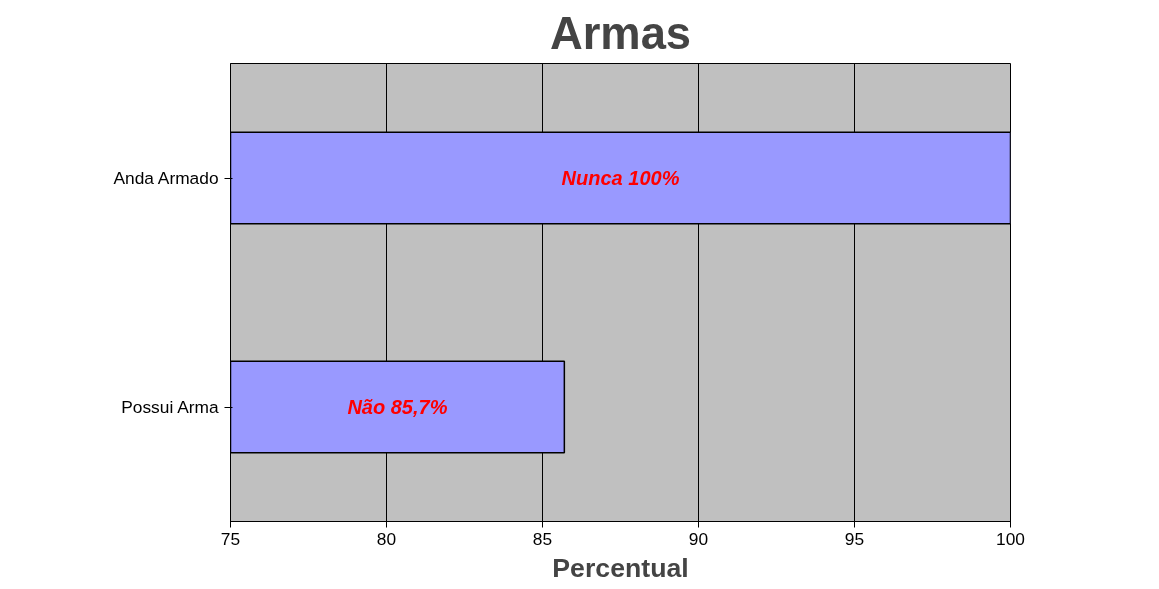 The width and height of the screenshot is (1159, 589). Describe the element at coordinates (170, 407) in the screenshot. I see `y-tick-label: Possui Arma` at that location.